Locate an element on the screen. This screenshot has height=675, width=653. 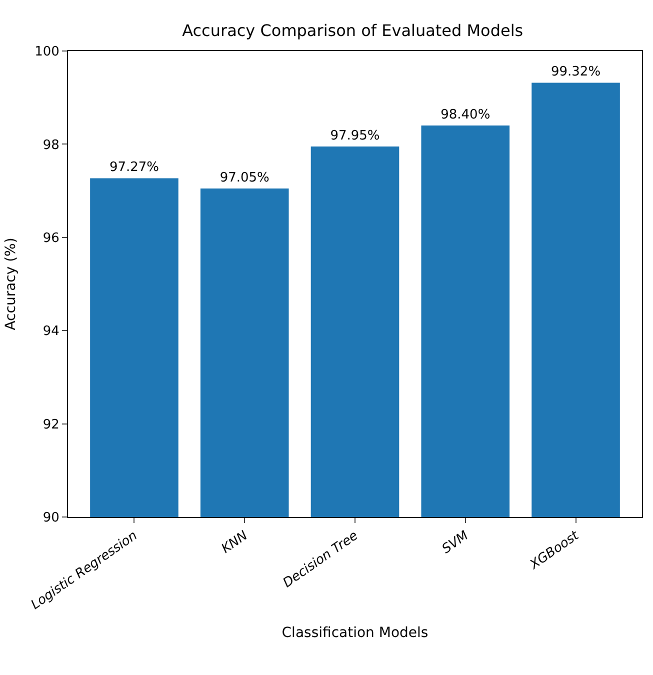
y-tick-label: 94 is located at coordinates (51, 332).